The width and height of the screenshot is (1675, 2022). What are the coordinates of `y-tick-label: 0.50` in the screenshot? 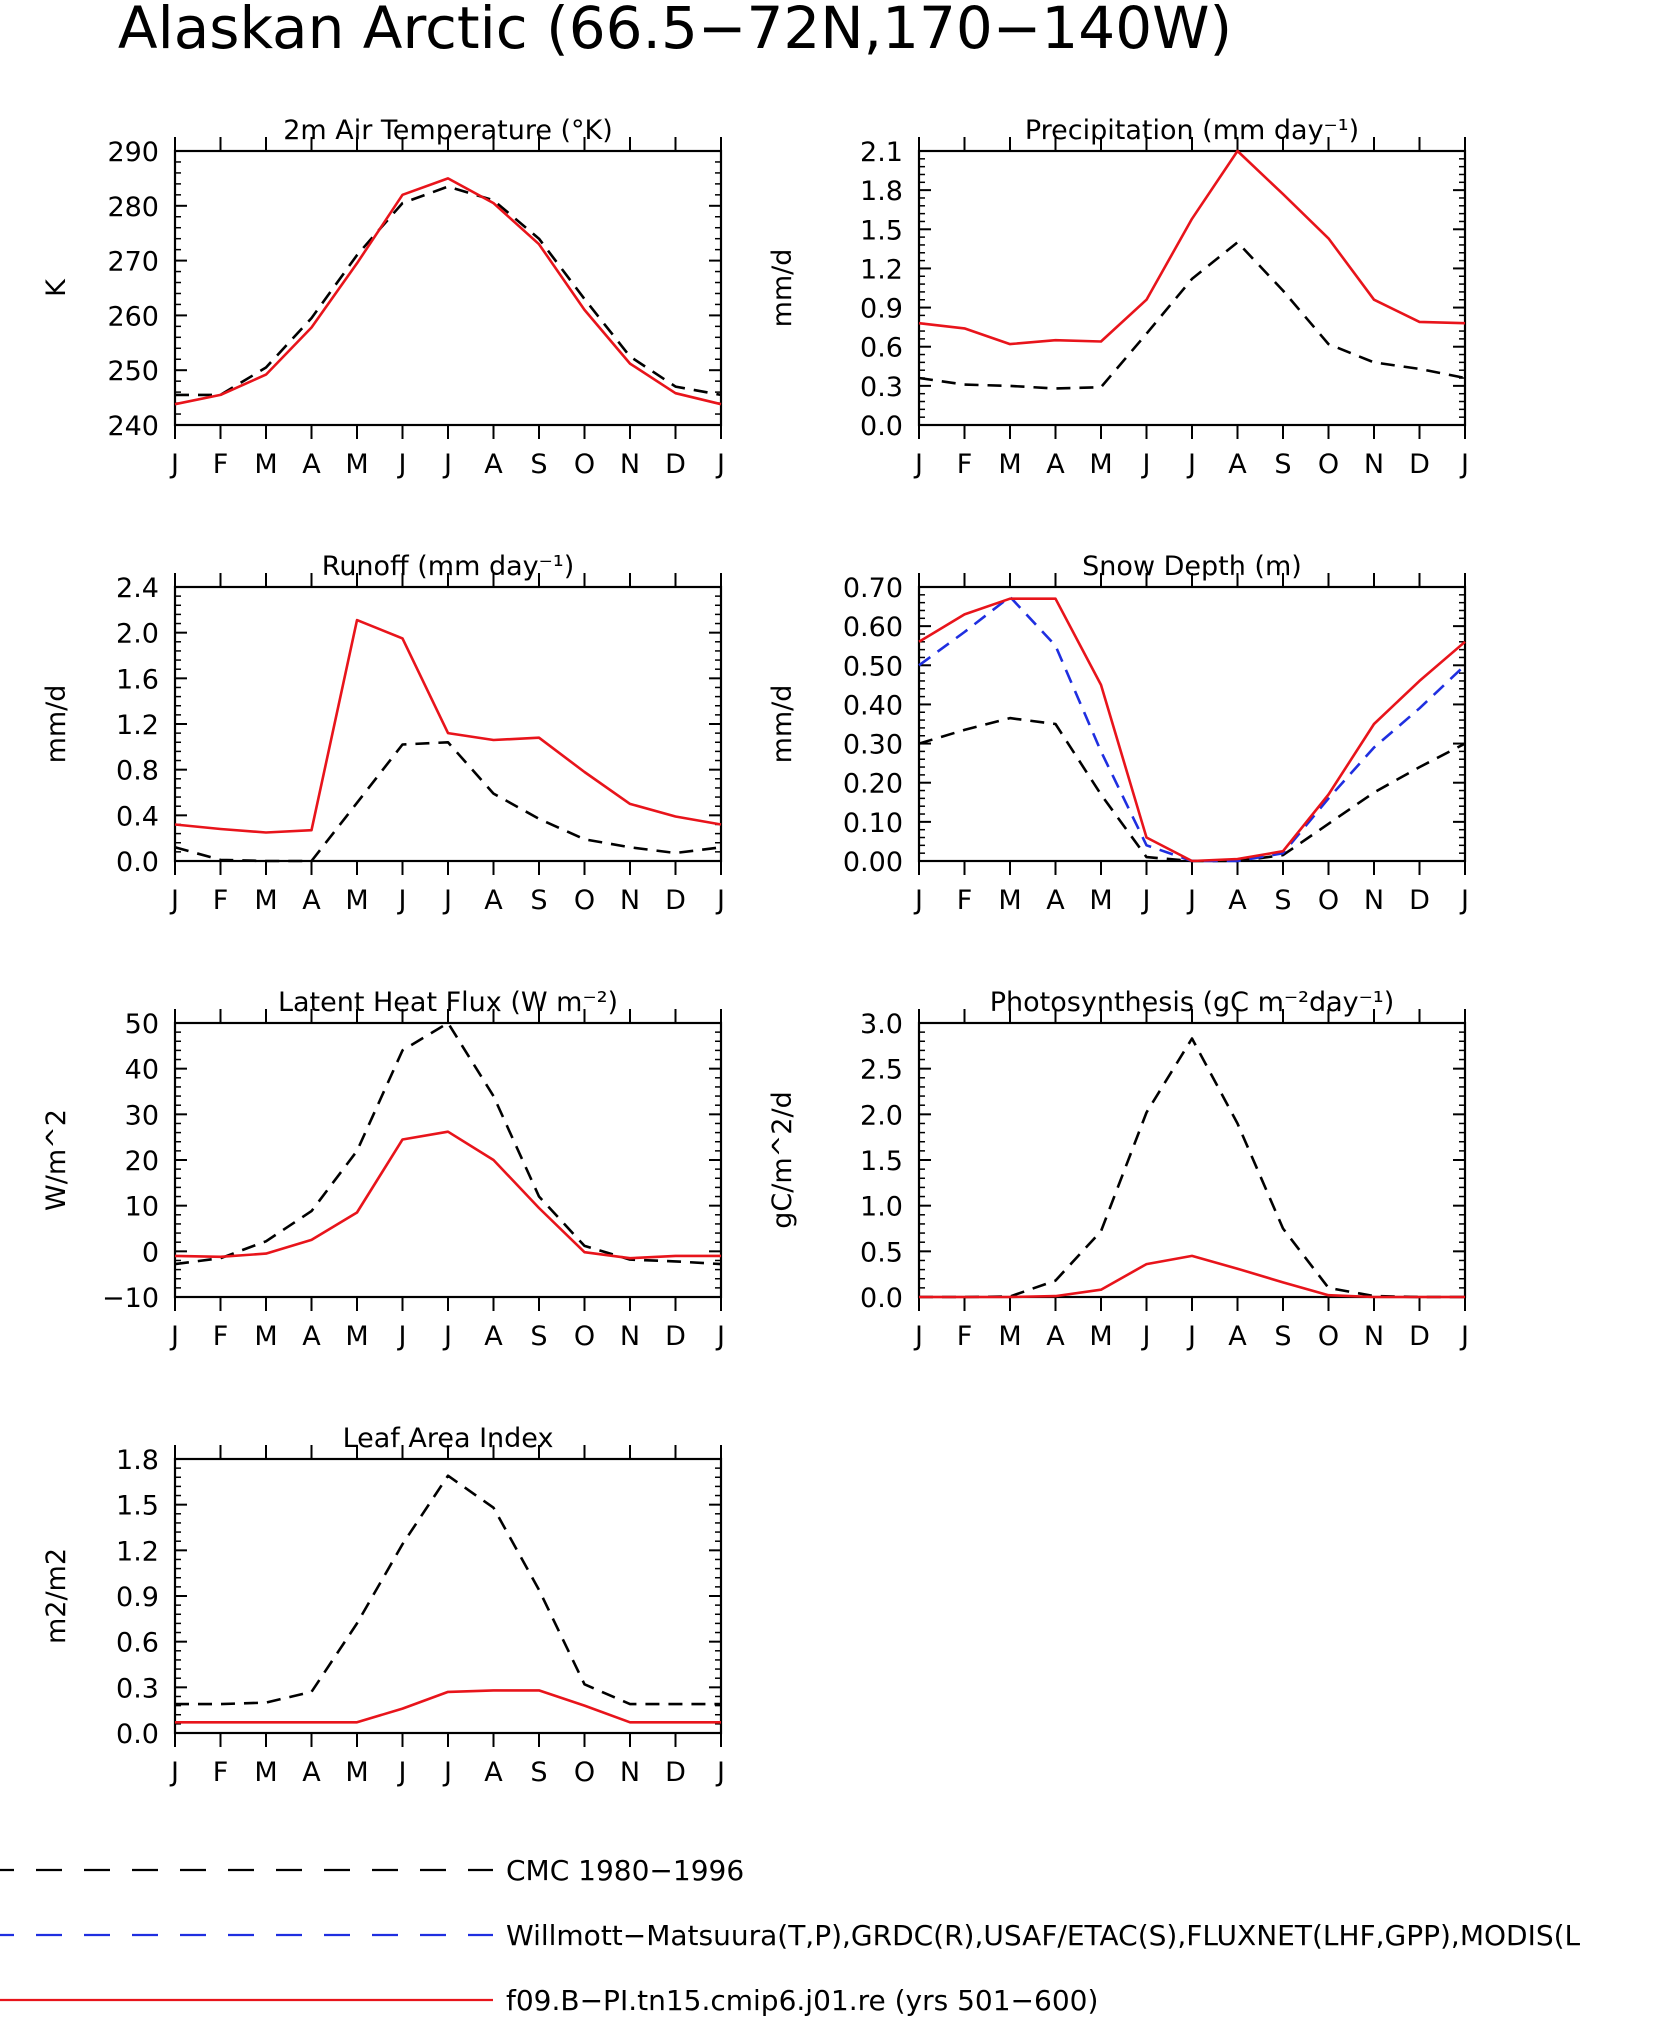 It's located at (873, 666).